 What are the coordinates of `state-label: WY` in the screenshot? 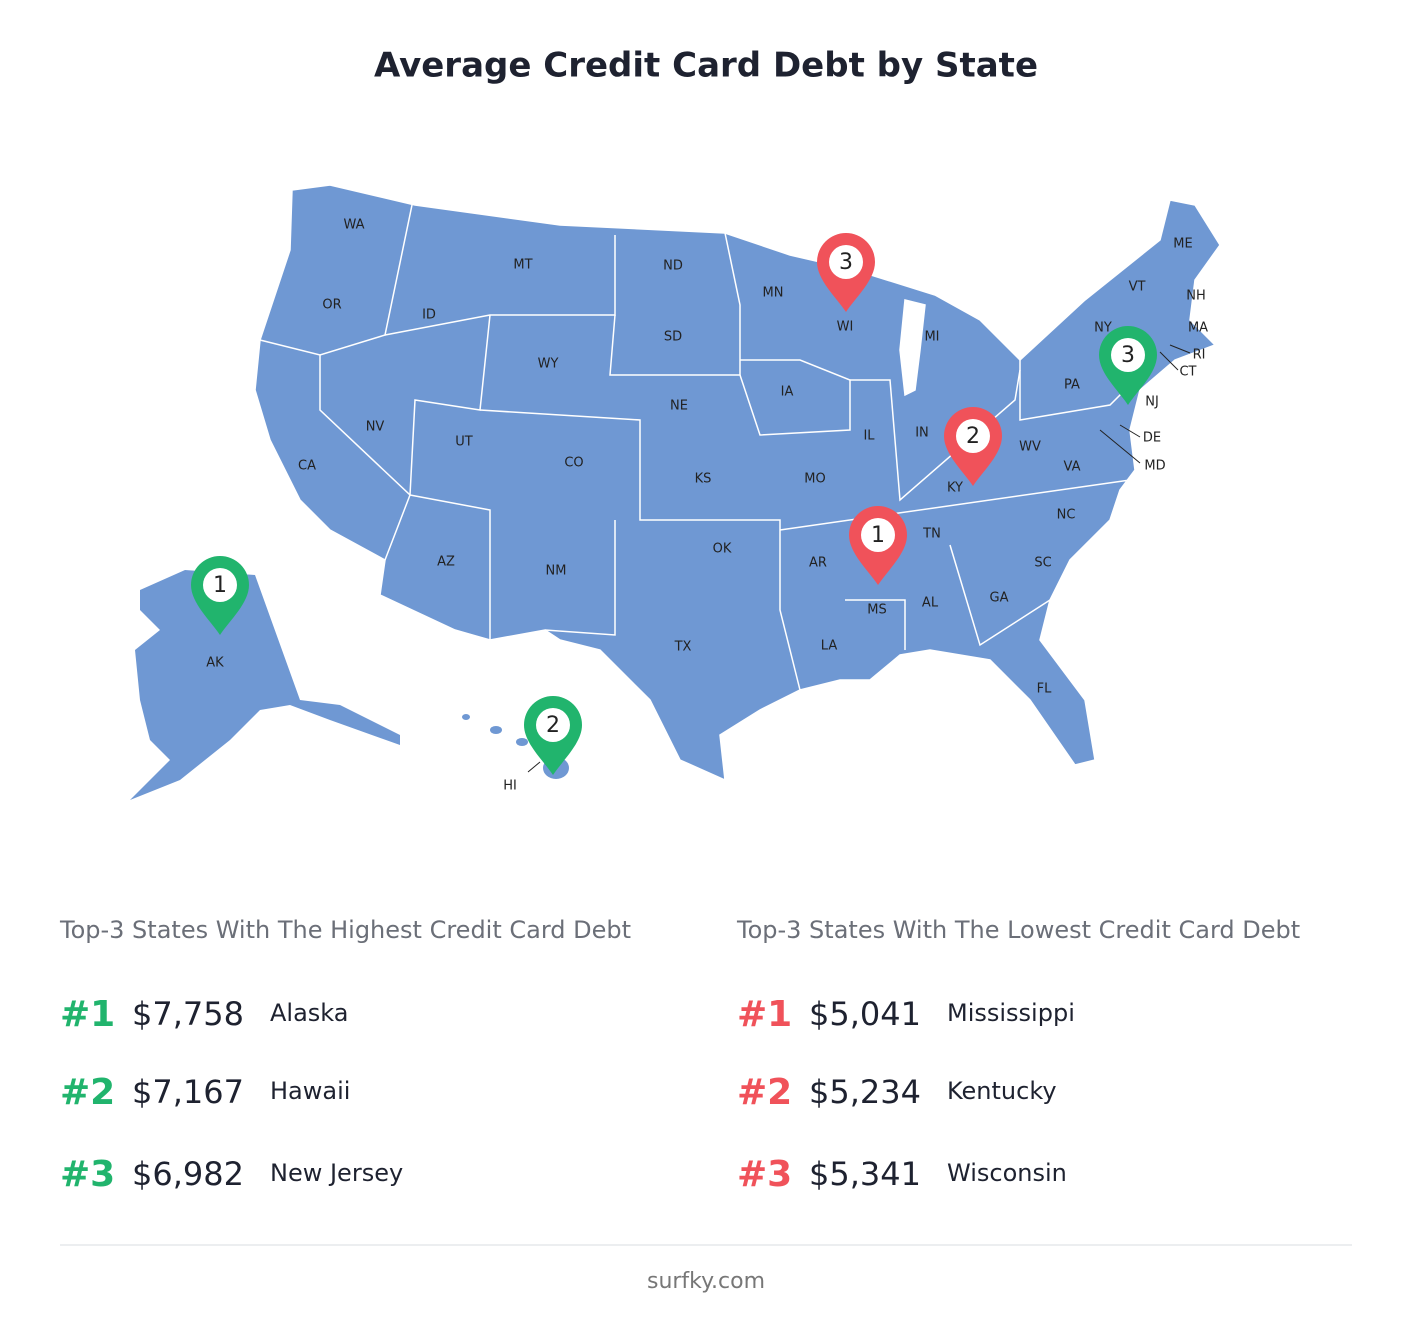 It's located at (548, 364).